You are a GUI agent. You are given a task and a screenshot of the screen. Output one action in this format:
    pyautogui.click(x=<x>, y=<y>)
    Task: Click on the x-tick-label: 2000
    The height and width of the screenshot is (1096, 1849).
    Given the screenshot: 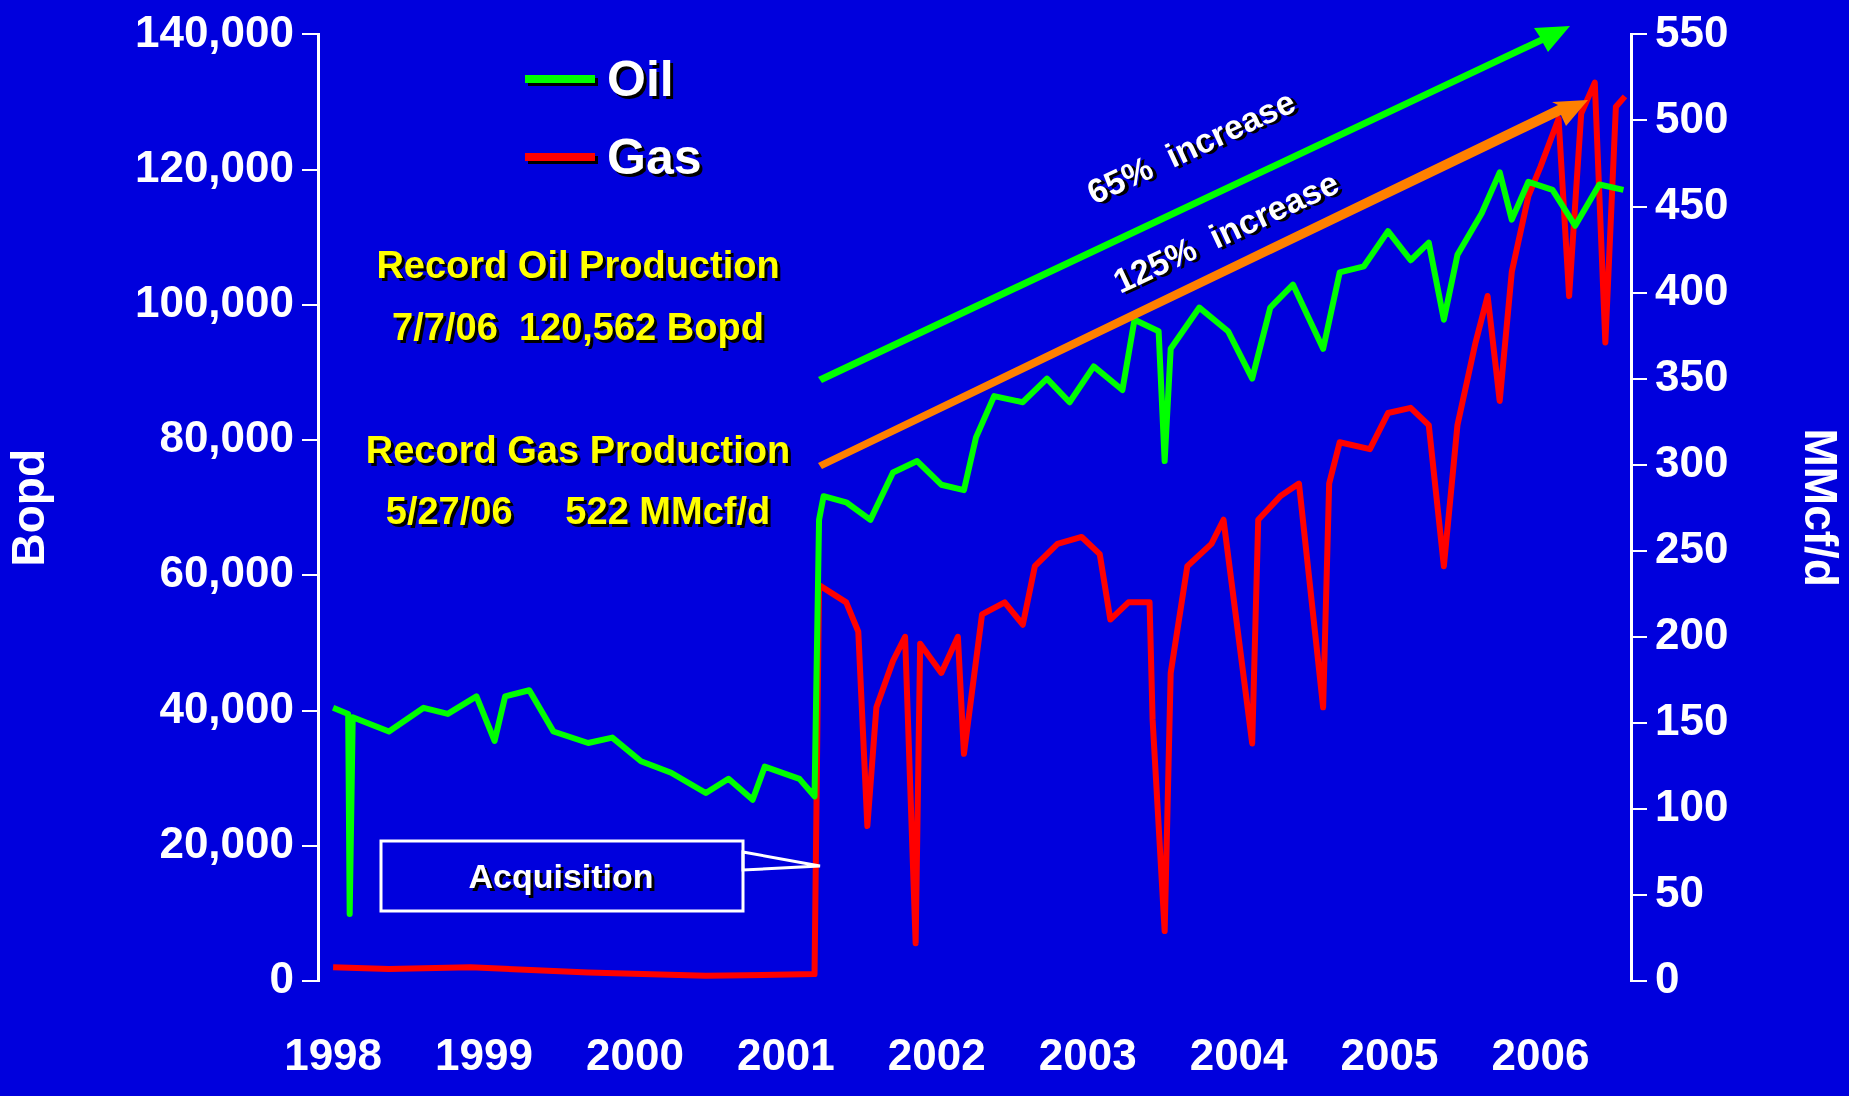 What is the action you would take?
    pyautogui.click(x=634, y=1054)
    